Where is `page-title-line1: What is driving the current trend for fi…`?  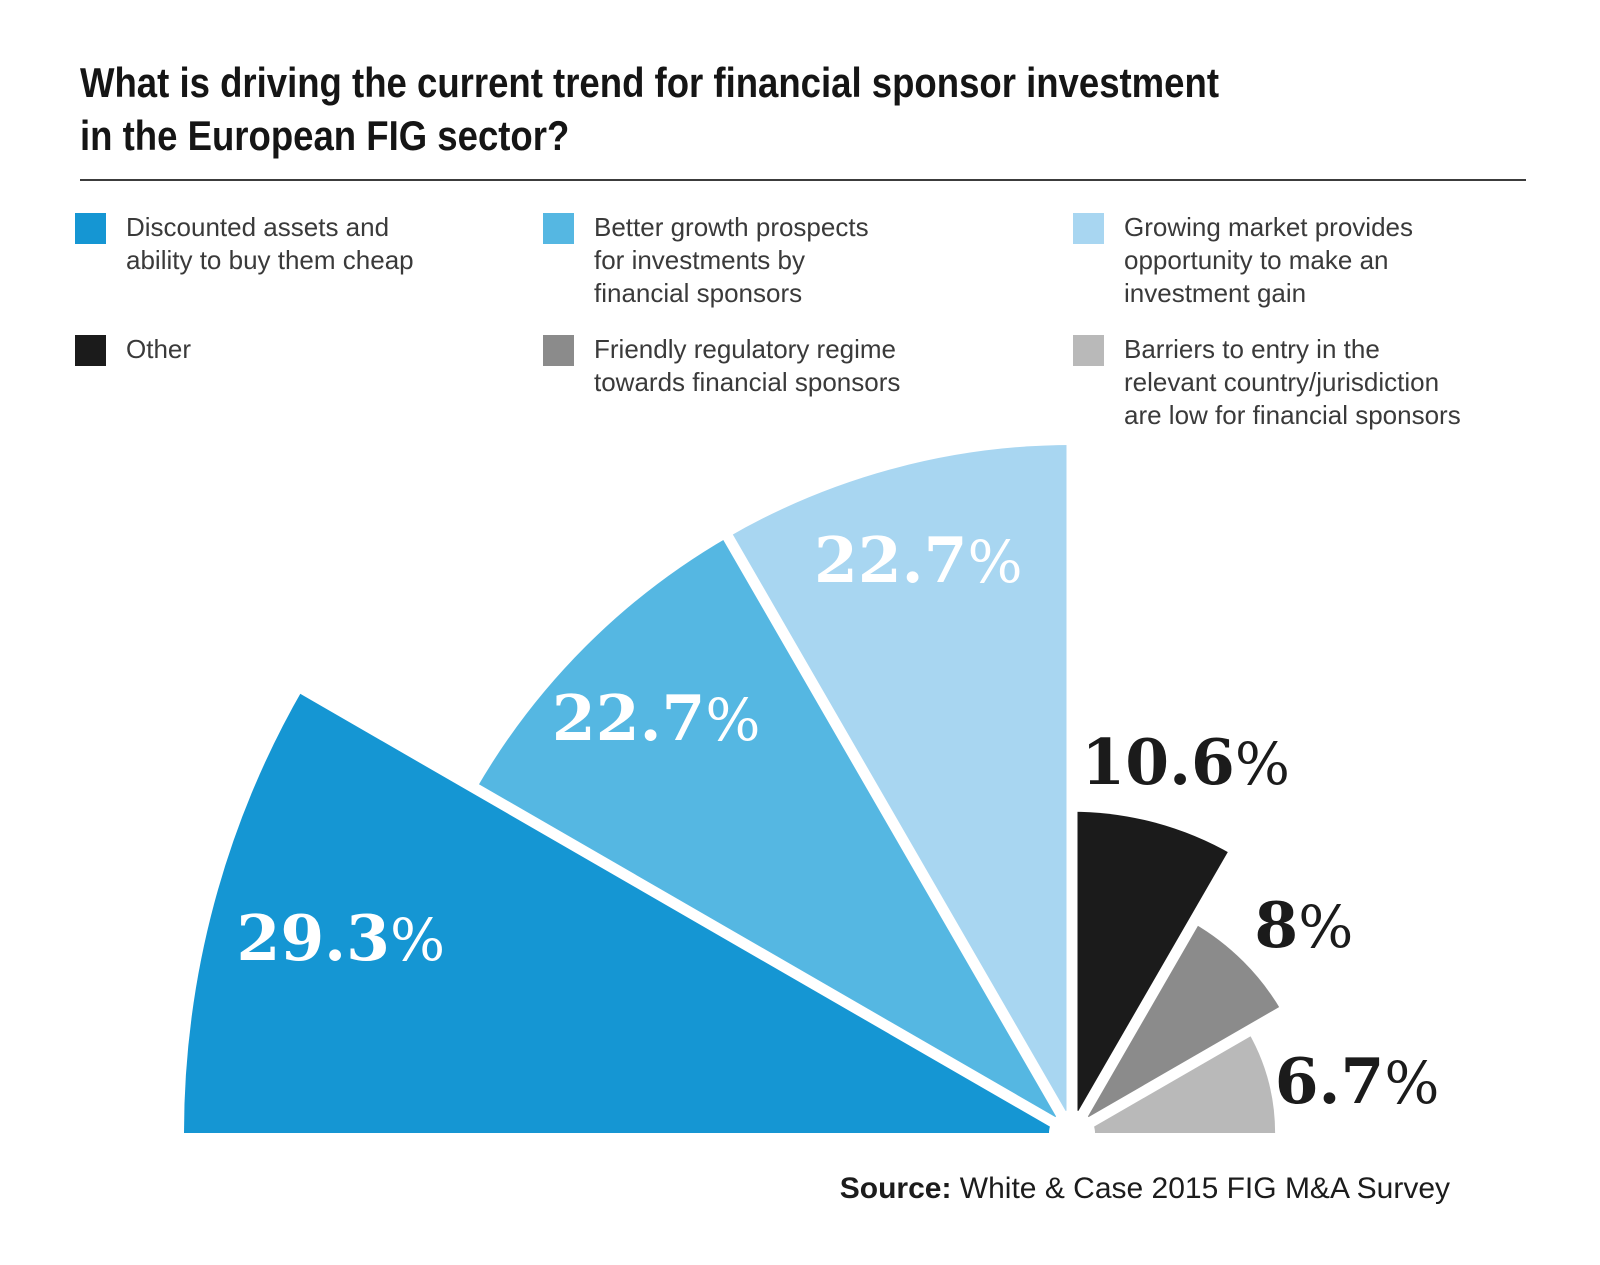 page-title-line1: What is driving the current trend for fi… is located at coordinates (649, 82).